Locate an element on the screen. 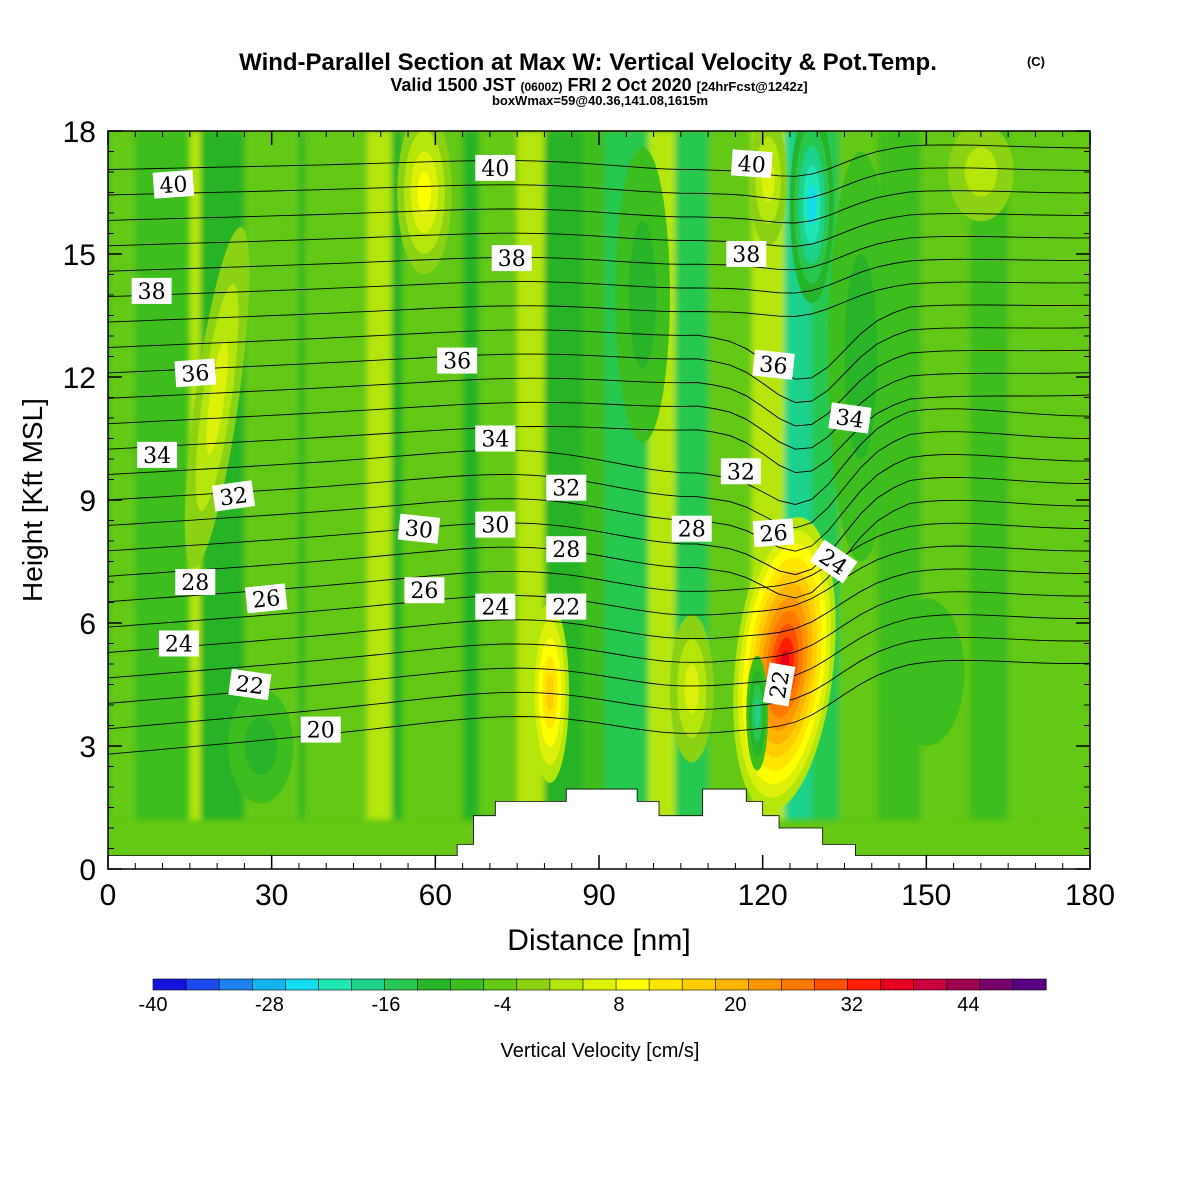  x-tick-label: 150 is located at coordinates (926, 895).